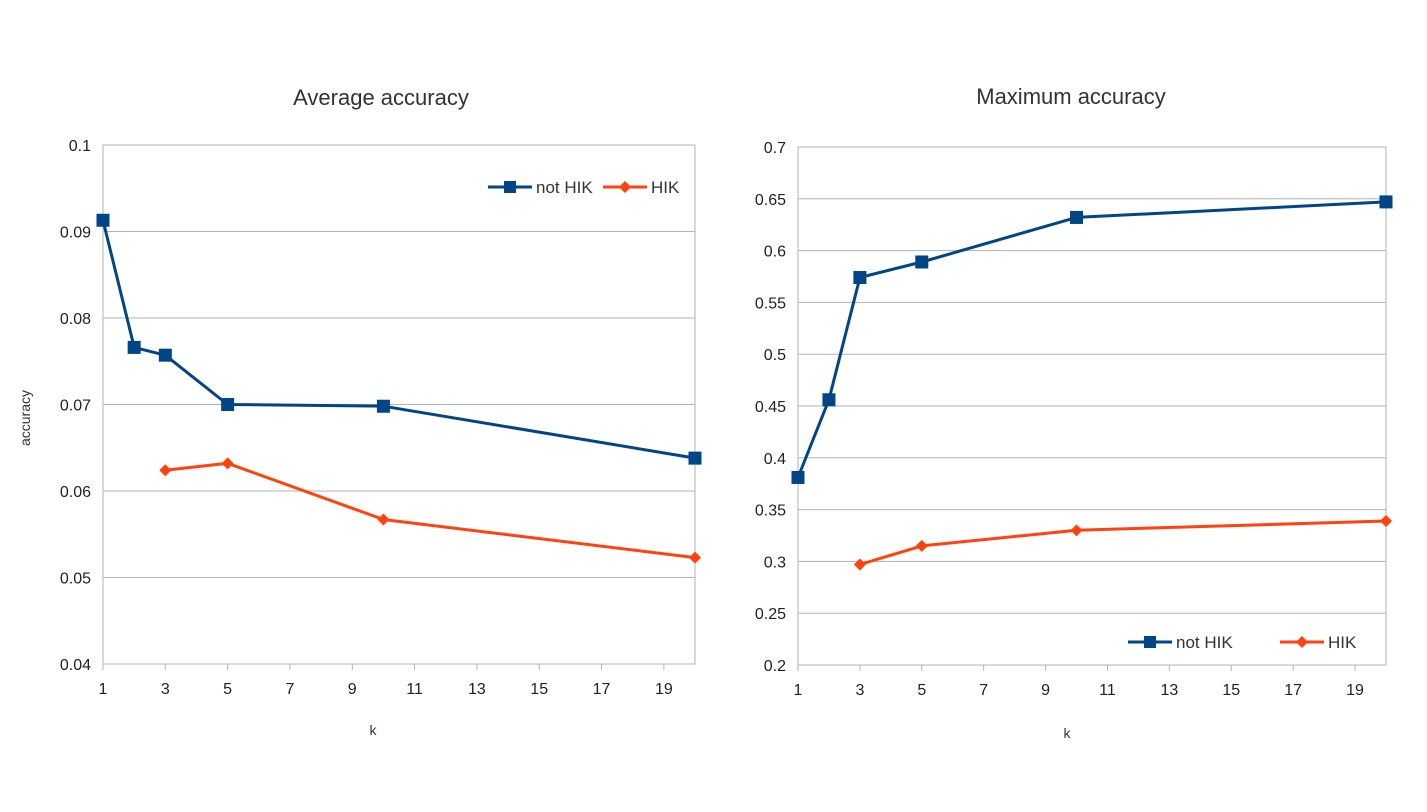 Image resolution: width=1427 pixels, height=812 pixels. What do you see at coordinates (1070, 96) in the screenshot?
I see `chart-title: Maximum accuracy` at bounding box center [1070, 96].